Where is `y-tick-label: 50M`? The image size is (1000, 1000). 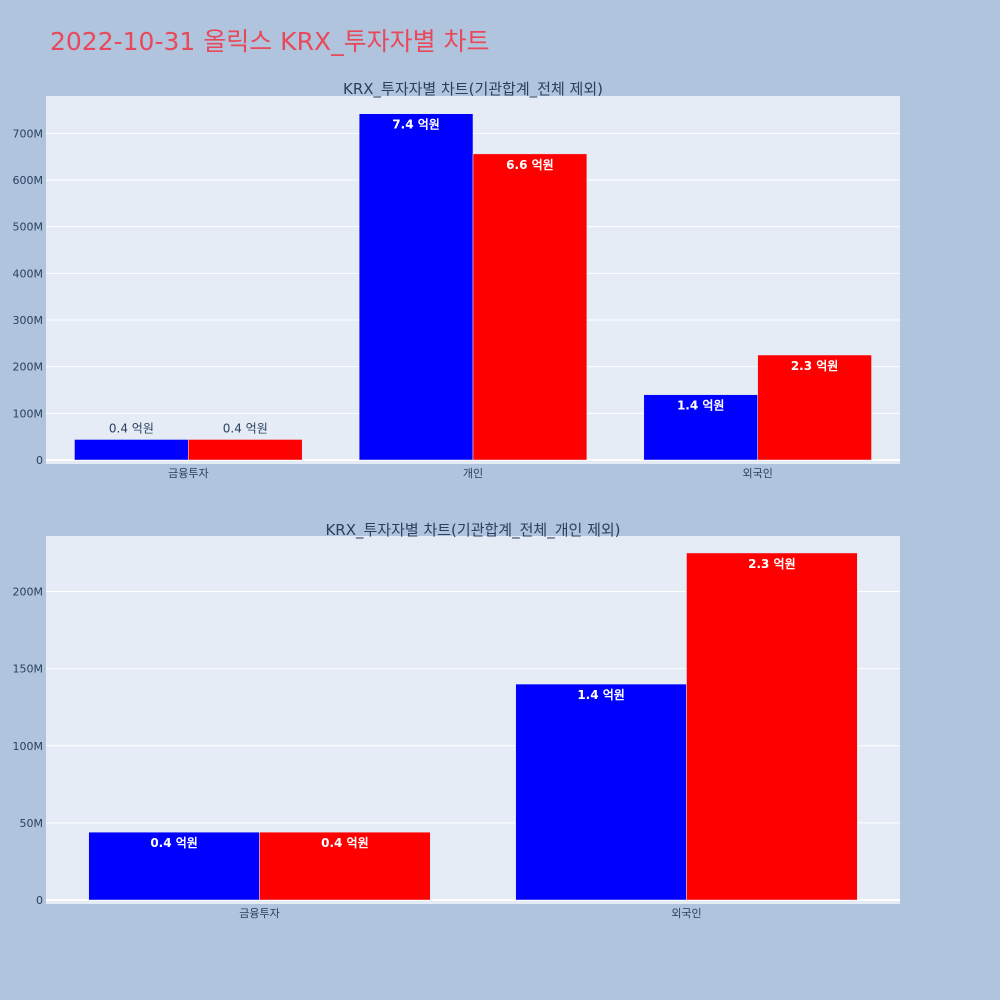
y-tick-label: 50M is located at coordinates (32, 823).